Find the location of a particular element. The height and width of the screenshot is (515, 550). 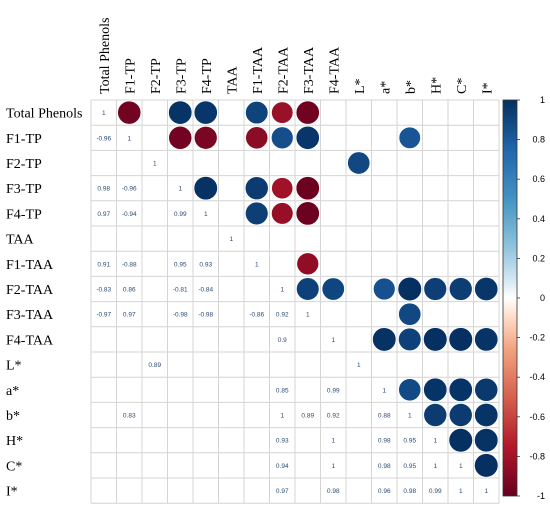

coef-label: -0.94 is located at coordinates (129, 214).